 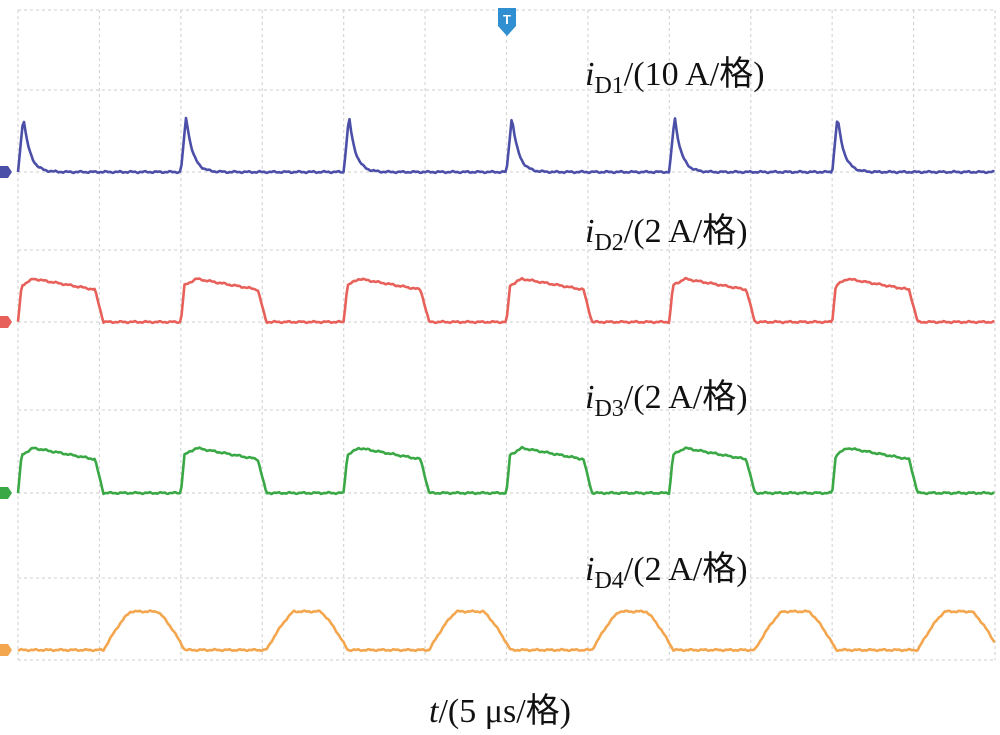 I want to click on channel-marker-d3-icon, so click(x=6, y=493).